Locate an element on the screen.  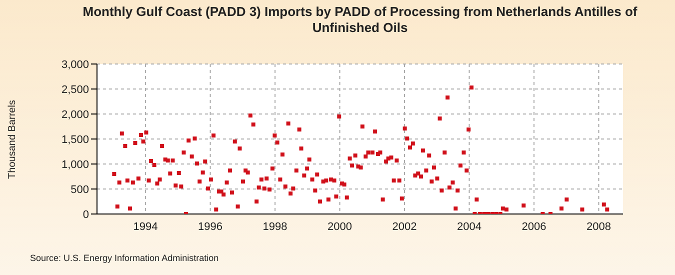
y-tick-label: 500 is located at coordinates (79, 190).